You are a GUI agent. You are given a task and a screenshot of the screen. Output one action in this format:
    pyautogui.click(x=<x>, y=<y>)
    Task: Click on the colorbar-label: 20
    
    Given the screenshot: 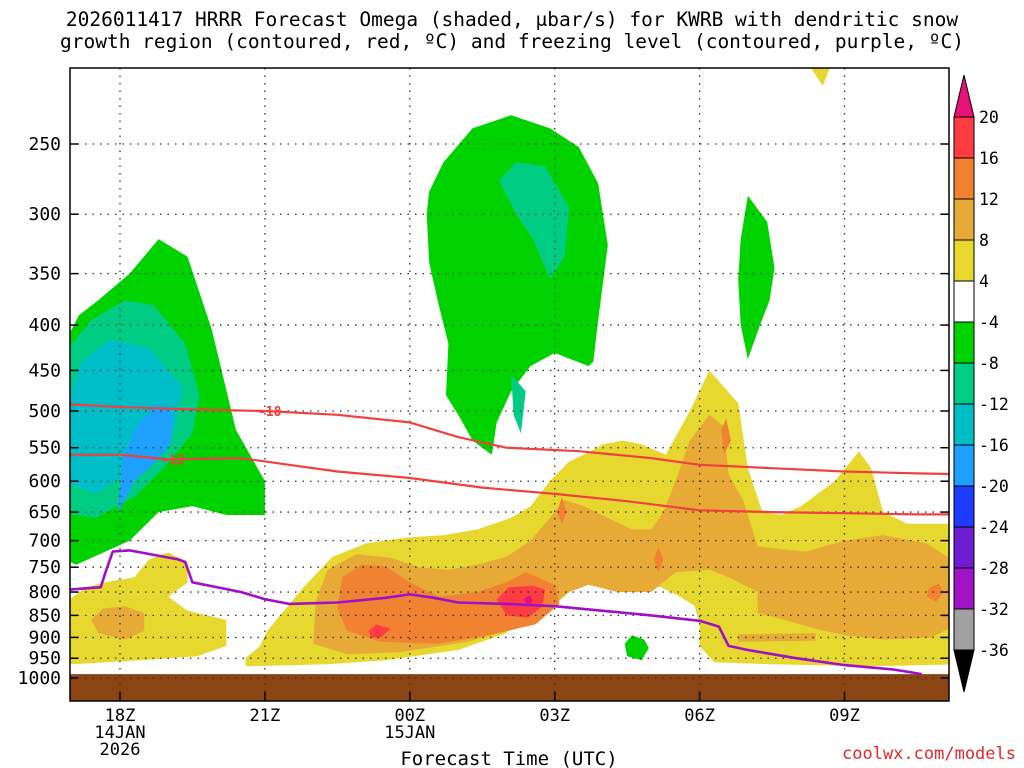 What is the action you would take?
    pyautogui.click(x=989, y=117)
    